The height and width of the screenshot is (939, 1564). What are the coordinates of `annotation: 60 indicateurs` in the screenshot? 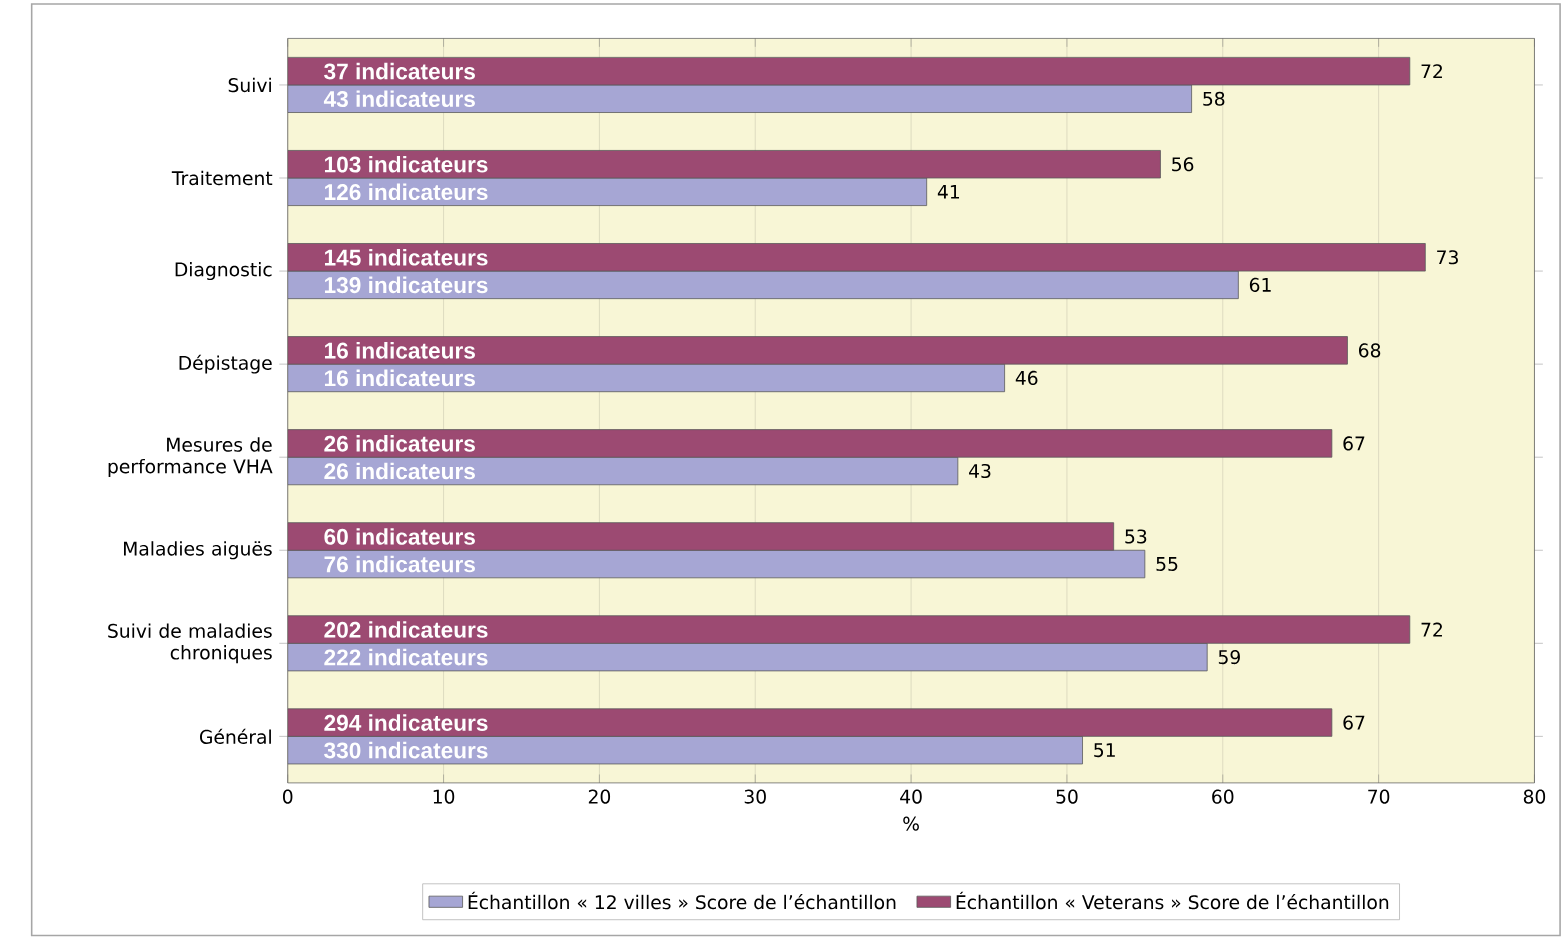 It's located at (399, 536).